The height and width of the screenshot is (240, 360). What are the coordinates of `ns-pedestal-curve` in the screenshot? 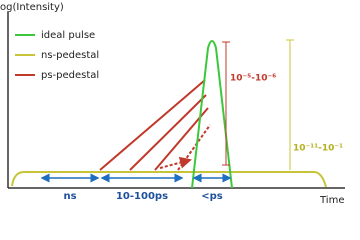 It's located at (169, 179).